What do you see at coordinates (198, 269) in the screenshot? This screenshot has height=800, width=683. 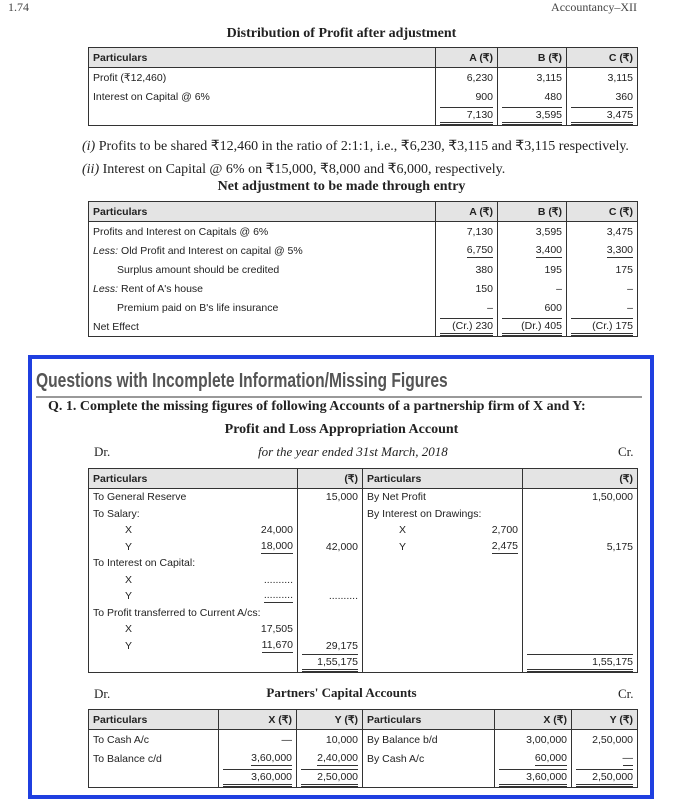 I see `table-cell: Surplus amount should be credited` at bounding box center [198, 269].